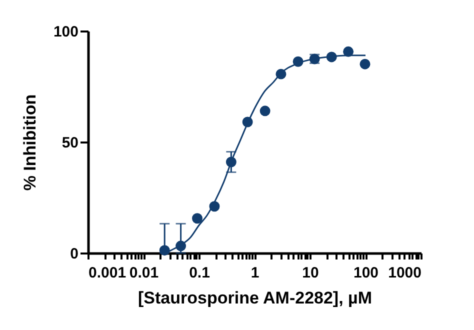  Describe the element at coordinates (144, 273) in the screenshot. I see `x-tick-label: 0.01` at that location.